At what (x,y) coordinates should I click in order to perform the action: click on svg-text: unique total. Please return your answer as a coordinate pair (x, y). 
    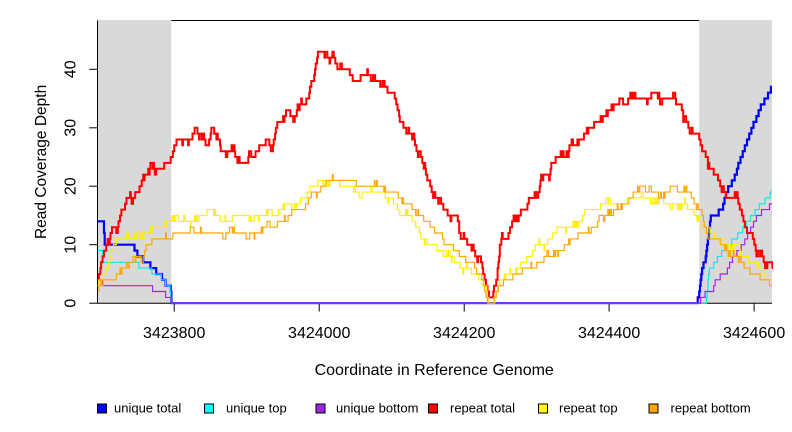
    Looking at the image, I should click on (147, 408).